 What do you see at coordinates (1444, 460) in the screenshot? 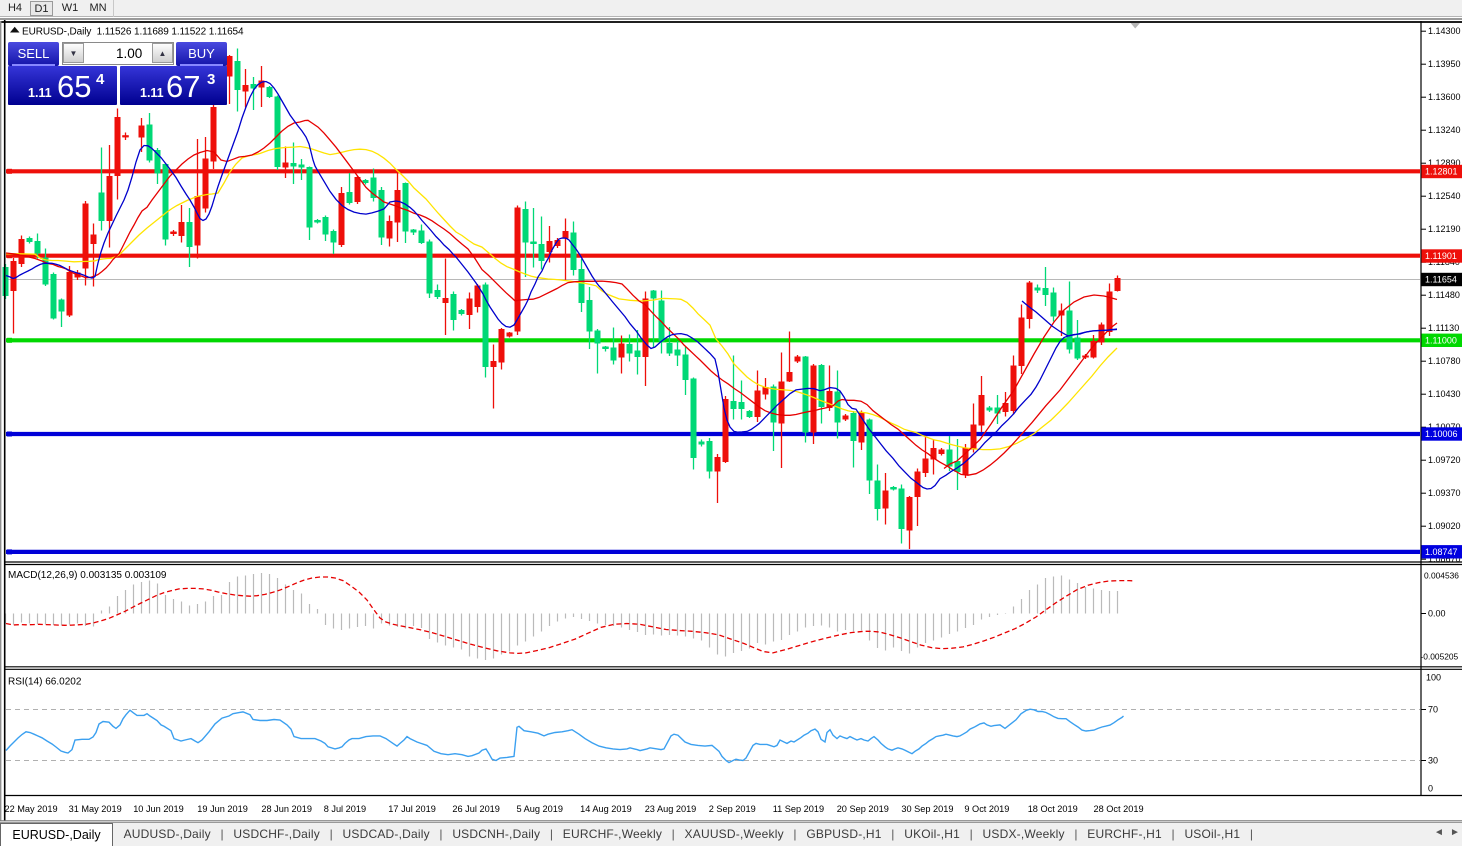
I see `svg-text: 1.09720` at bounding box center [1444, 460].